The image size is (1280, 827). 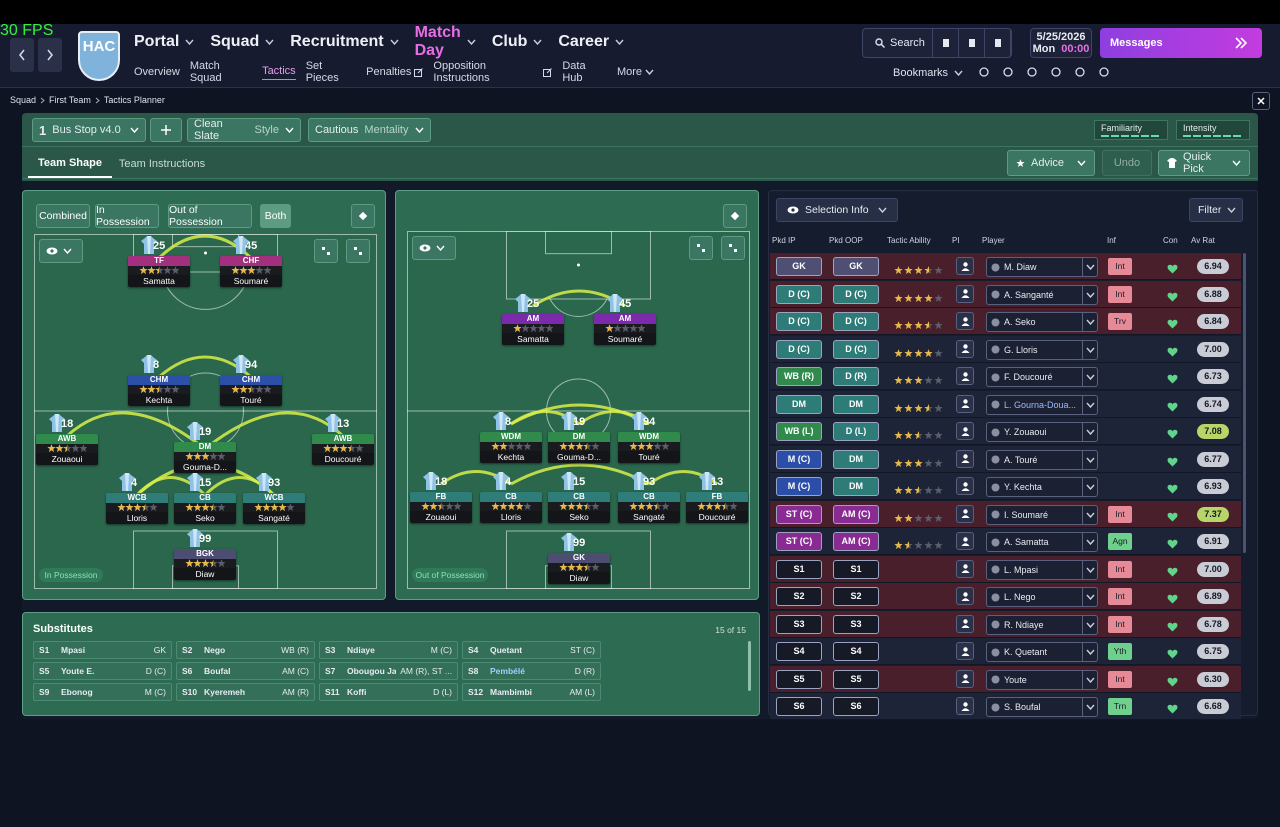 I want to click on nav-item: Match Day, so click(x=445, y=42).